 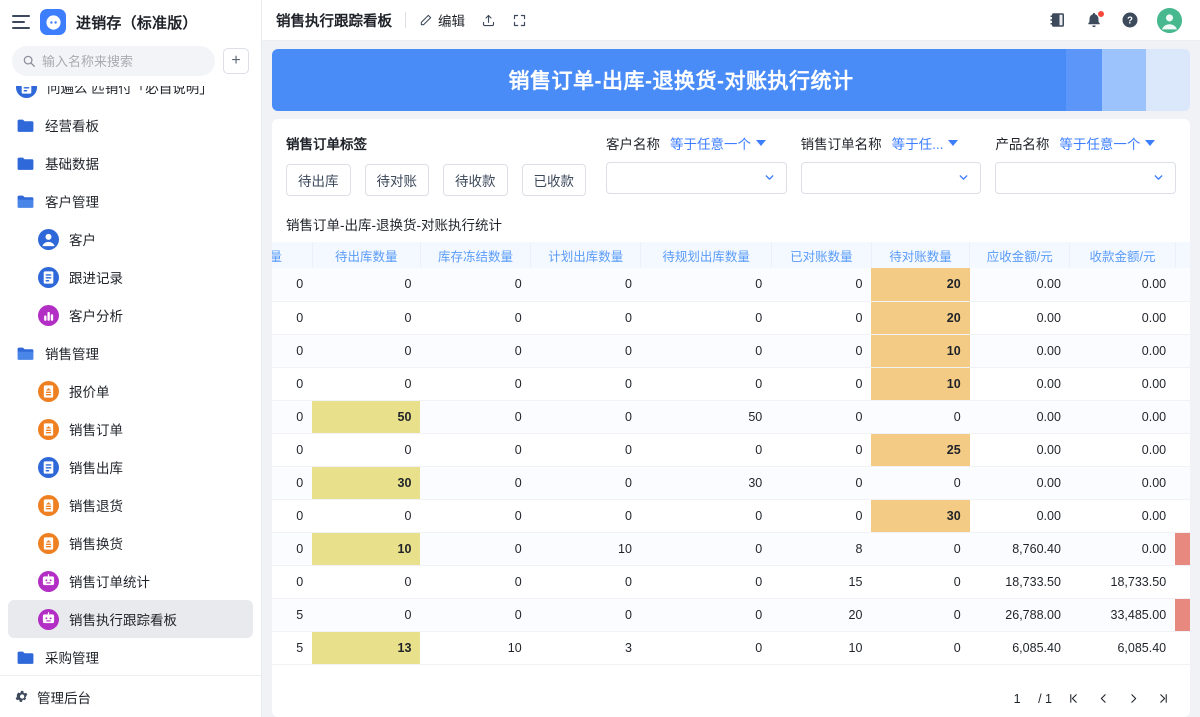 I want to click on table-column-header: 收款金额/元, so click(x=1122, y=255).